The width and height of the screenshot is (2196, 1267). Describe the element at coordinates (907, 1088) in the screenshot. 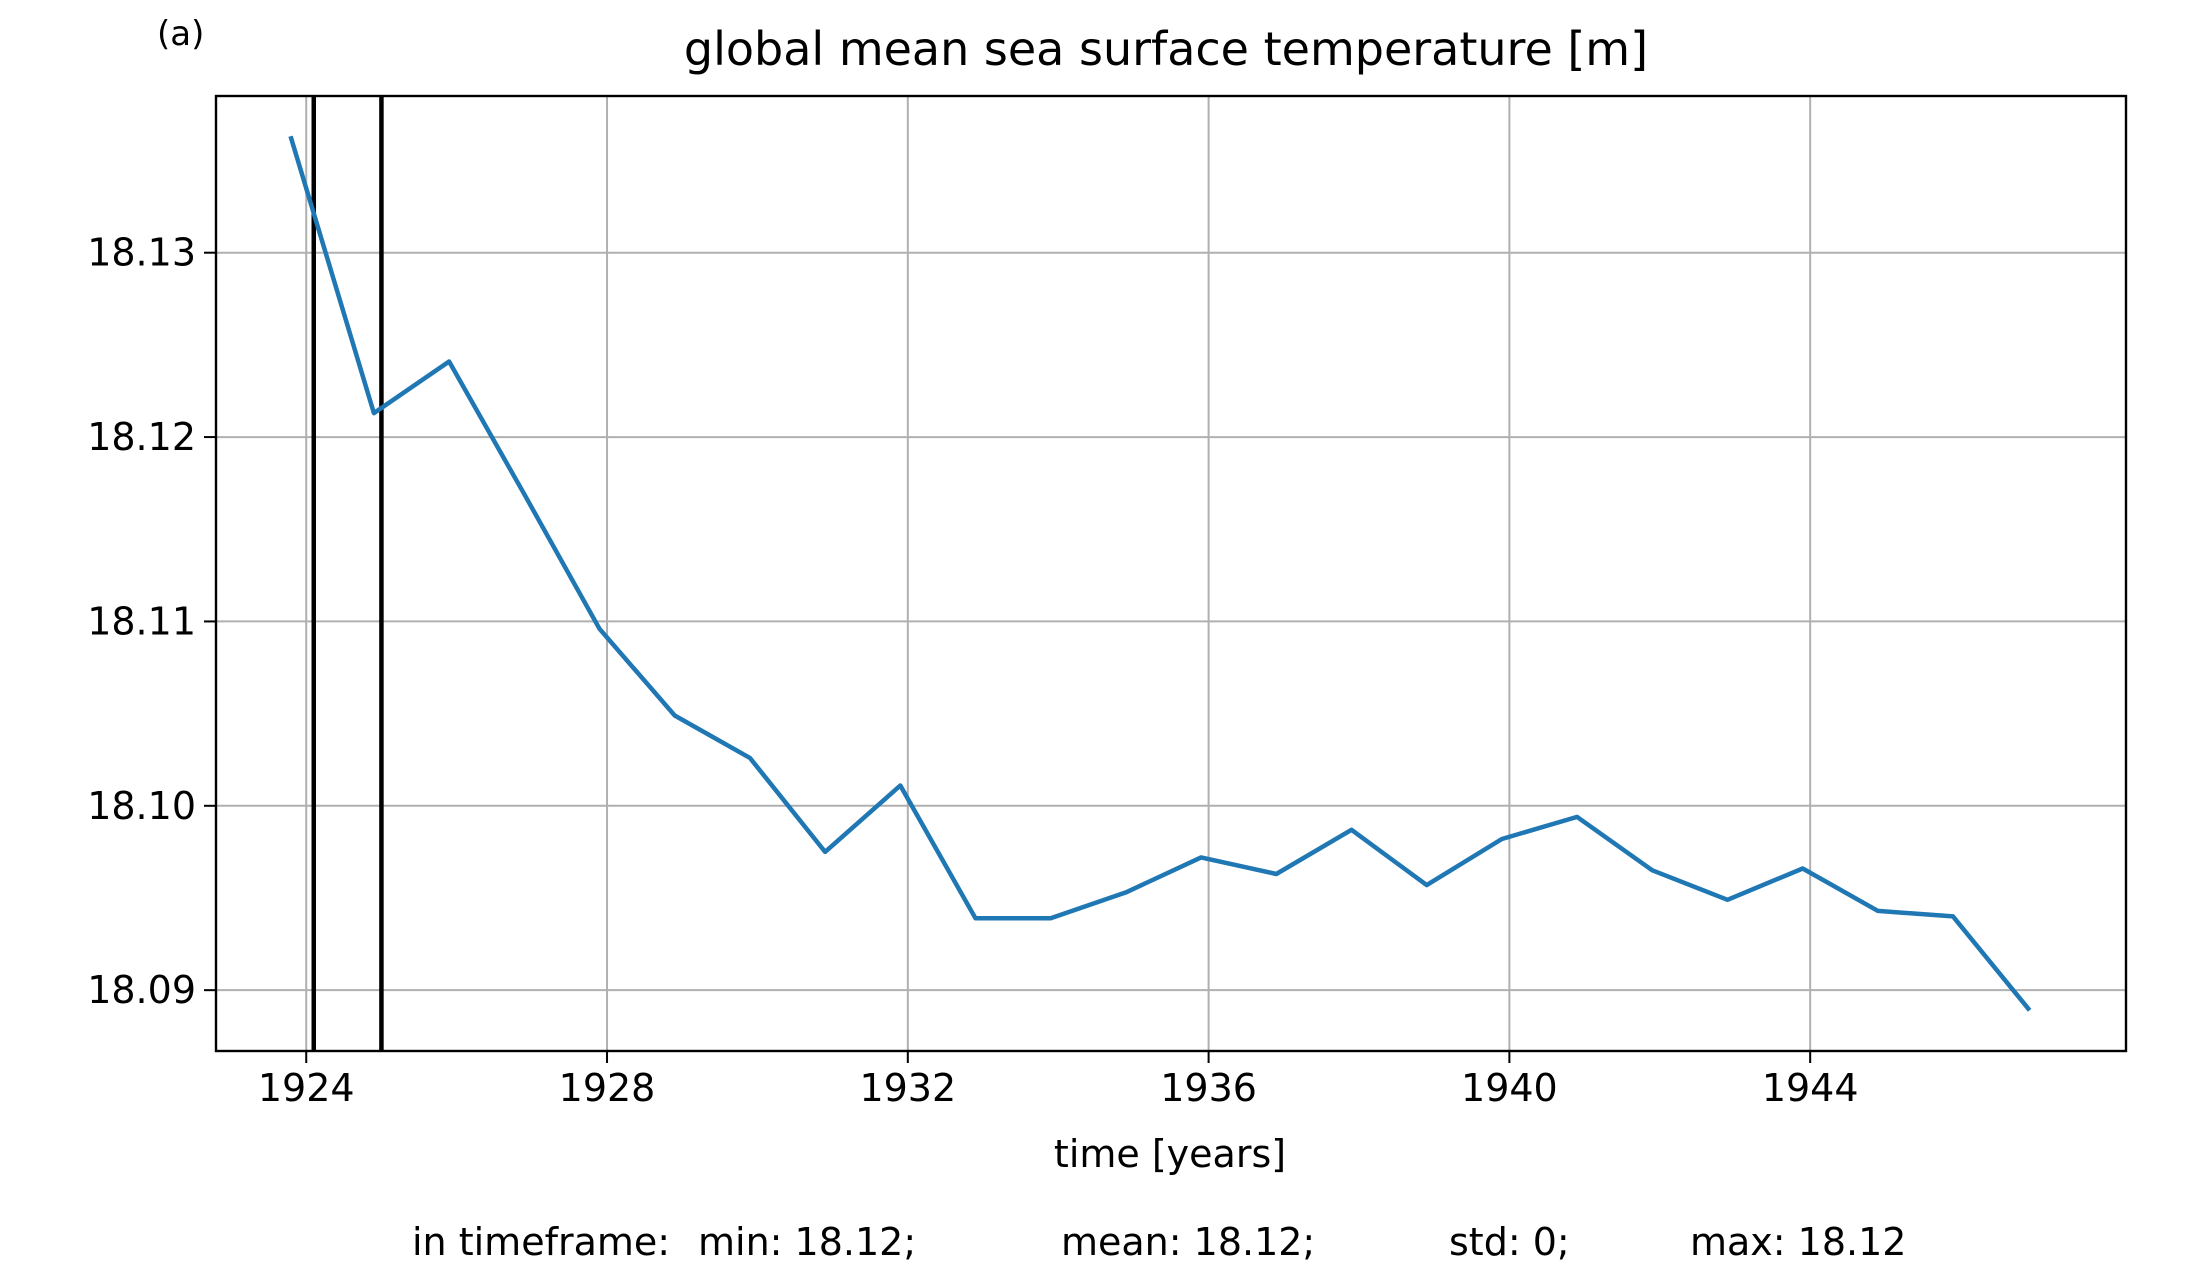

I see `x-tick-label-2: 1932` at that location.